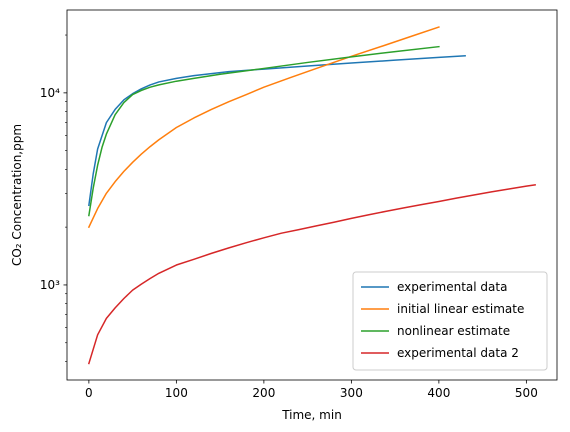  I want to click on y-tick-label: 10⁴, so click(50, 93).